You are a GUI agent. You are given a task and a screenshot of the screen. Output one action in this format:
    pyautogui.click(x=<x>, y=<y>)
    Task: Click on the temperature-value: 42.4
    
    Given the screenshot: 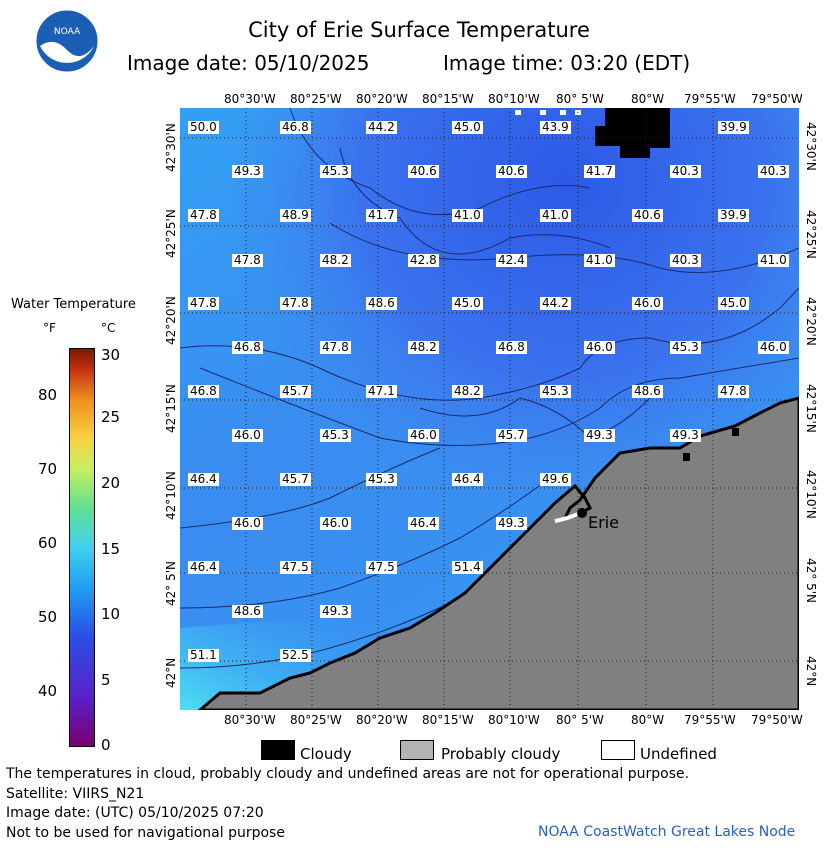 What is the action you would take?
    pyautogui.click(x=511, y=260)
    